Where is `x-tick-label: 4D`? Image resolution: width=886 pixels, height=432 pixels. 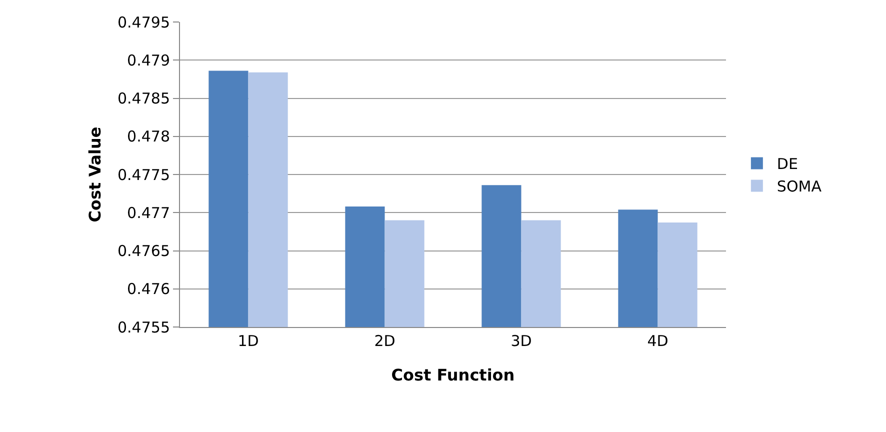
x-tick-label: 4D is located at coordinates (657, 341).